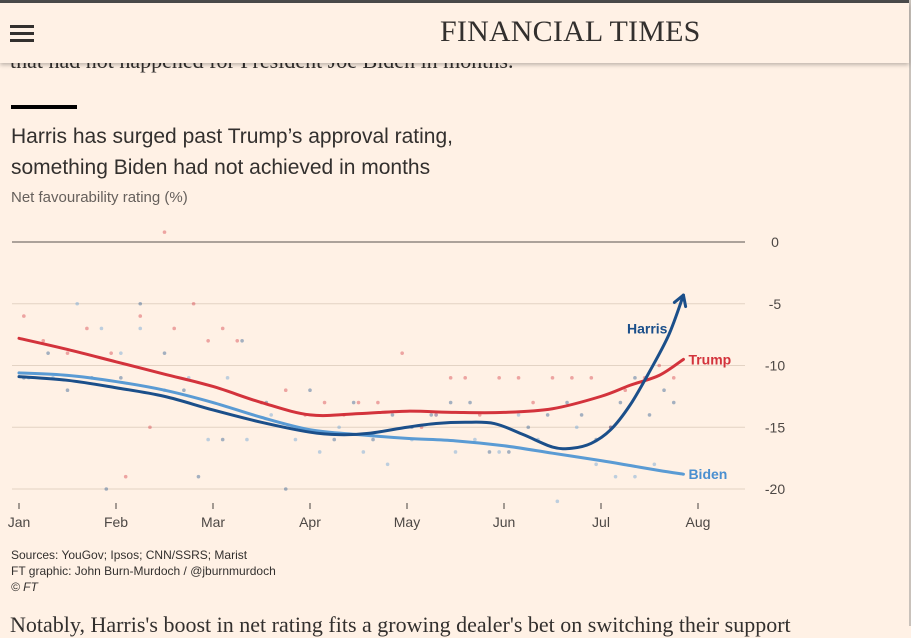 The image size is (911, 638). What do you see at coordinates (351, 423) in the screenshot?
I see `biden-trend-line` at bounding box center [351, 423].